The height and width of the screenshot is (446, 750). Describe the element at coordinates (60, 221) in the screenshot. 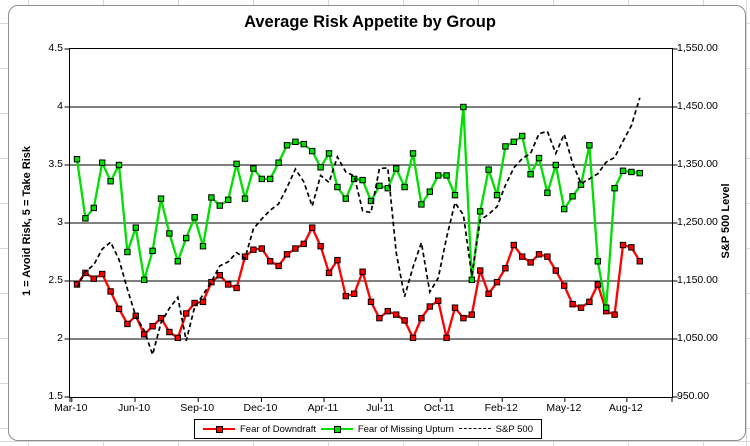

I see `axis-tick-label: 3` at that location.